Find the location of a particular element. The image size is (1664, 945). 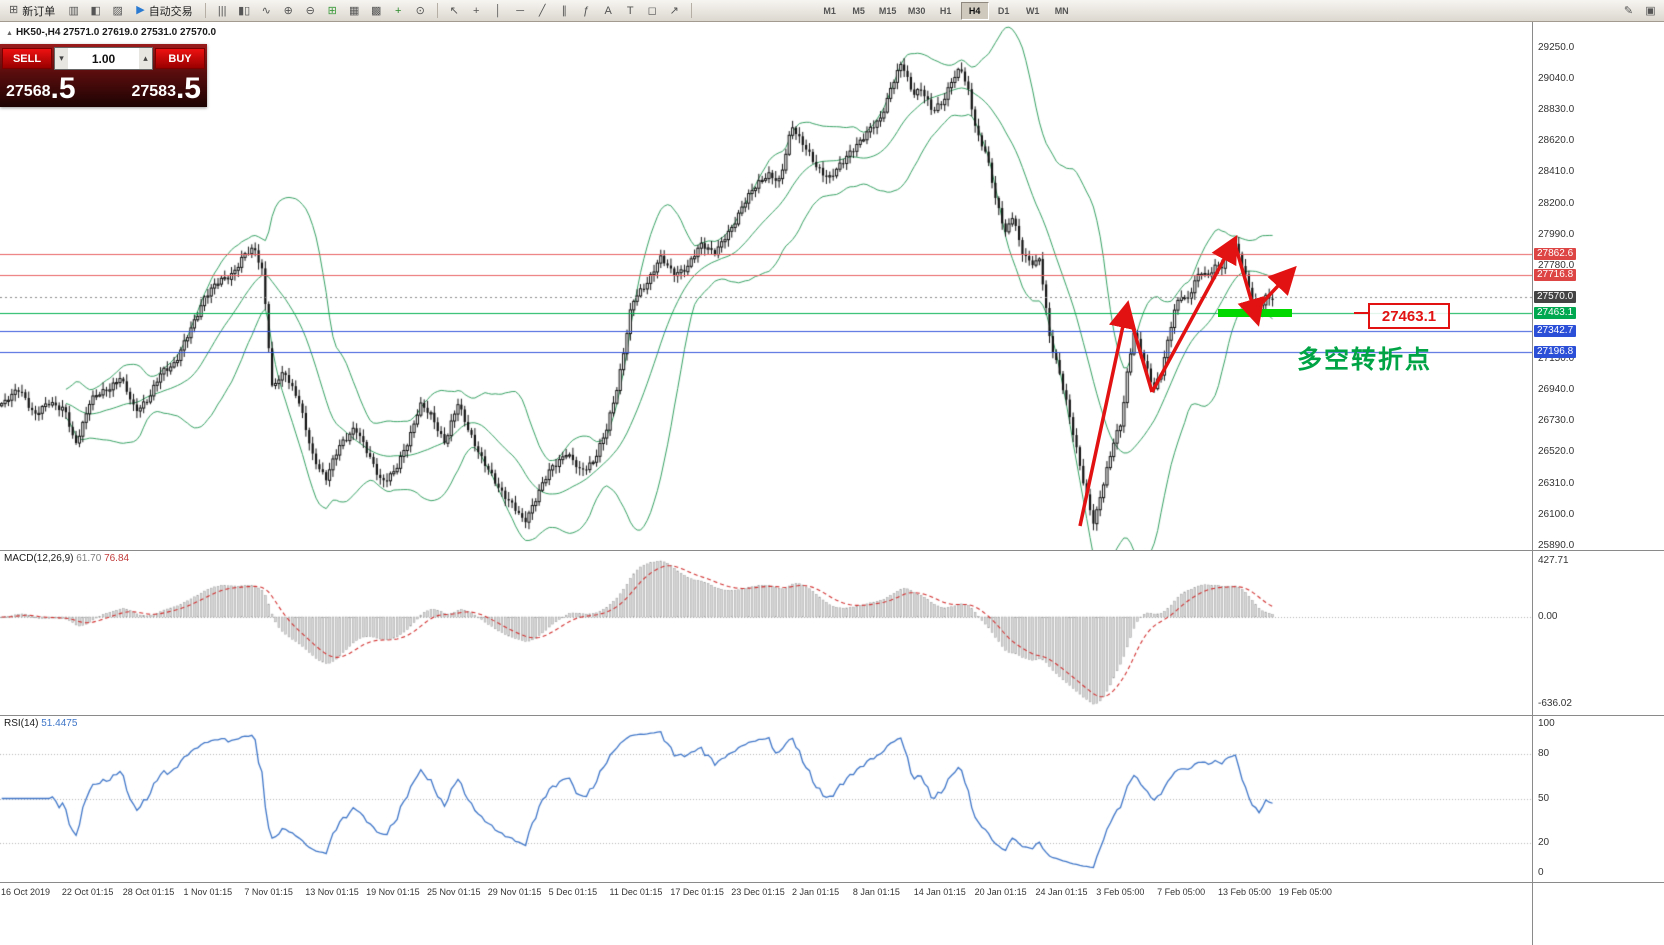

timeframe-group: M1 M5 M15 M30 H1 H4 D1 W1 MN is located at coordinates (946, 10).